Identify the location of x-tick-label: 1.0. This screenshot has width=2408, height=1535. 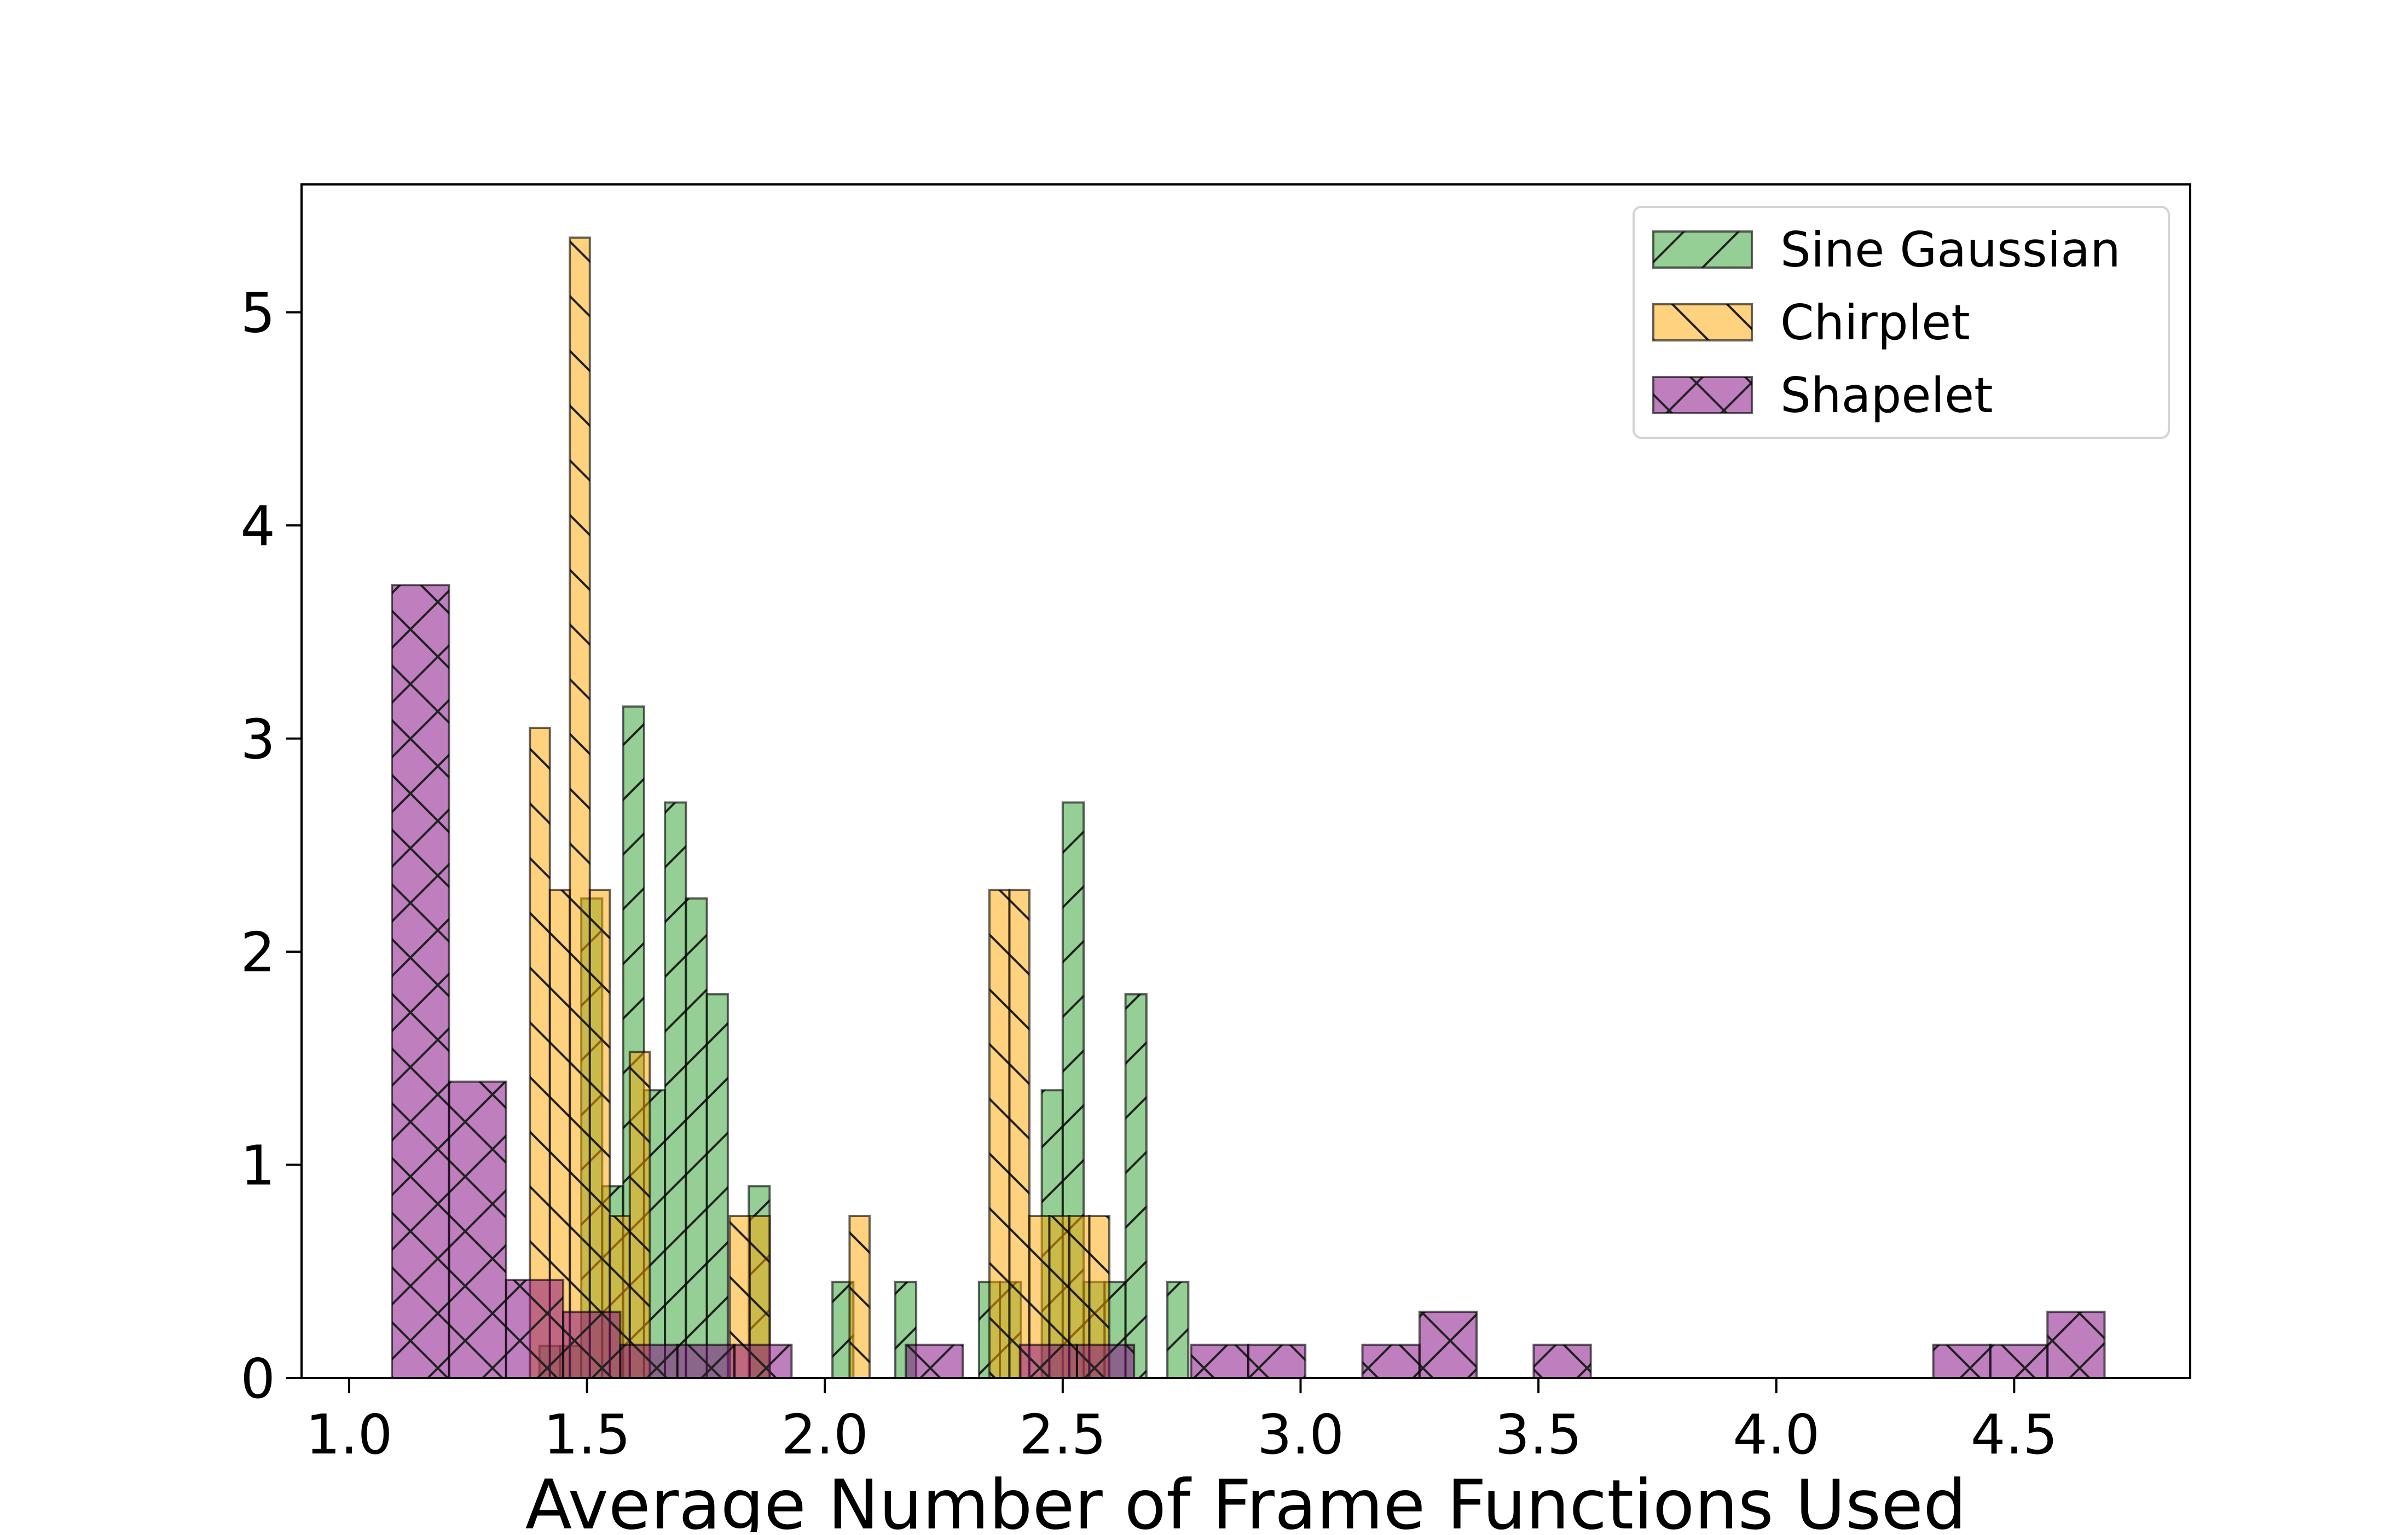
(348, 1435).